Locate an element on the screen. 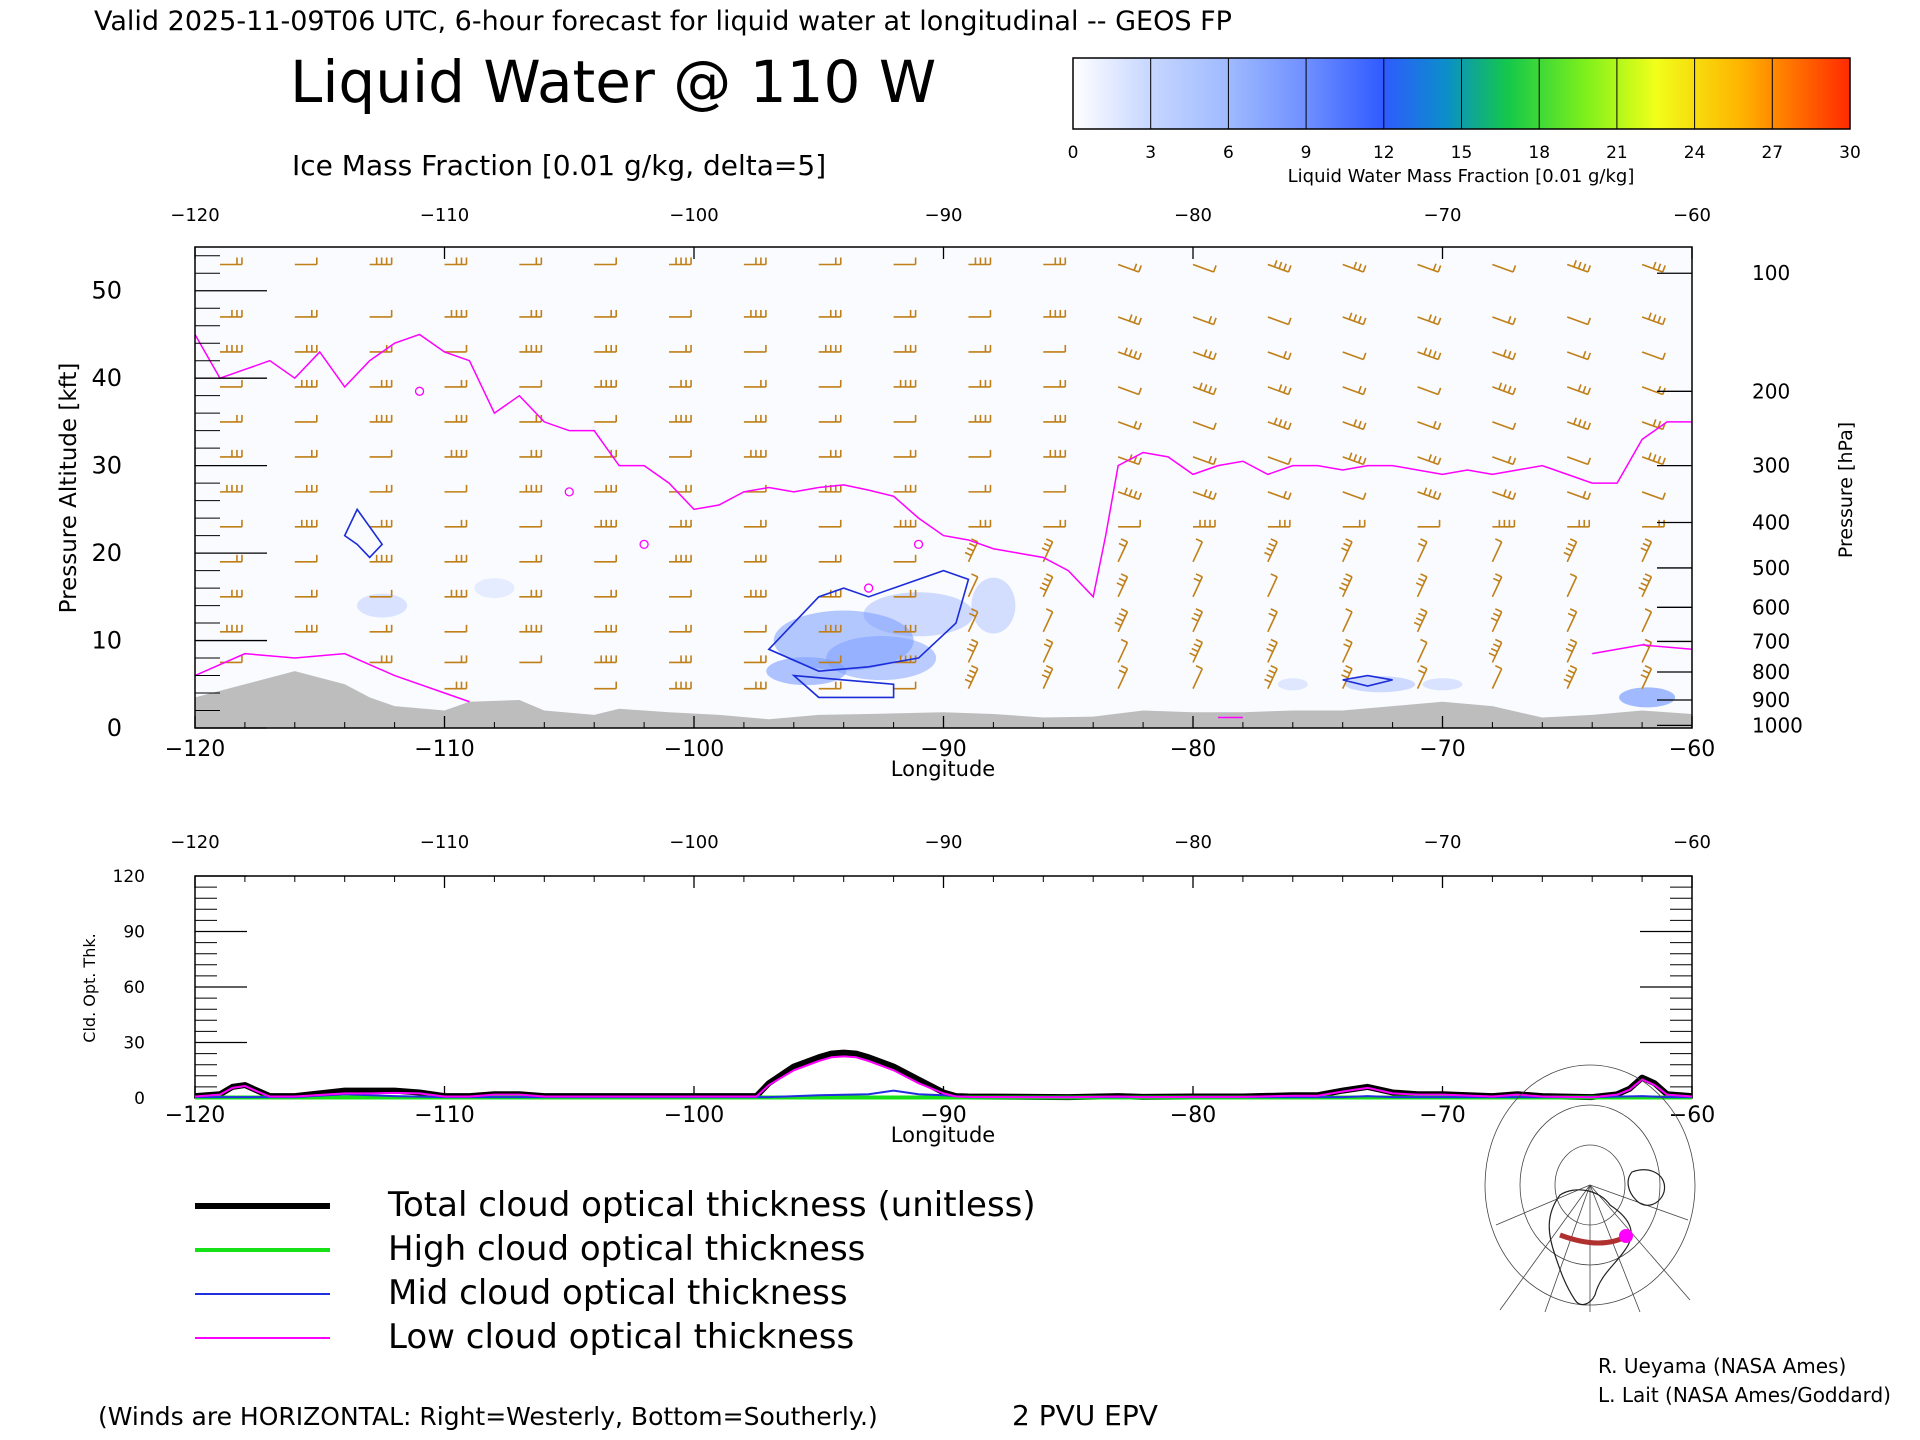 The width and height of the screenshot is (1920, 1440). pressure-tick-label: 1000 is located at coordinates (1777, 725).